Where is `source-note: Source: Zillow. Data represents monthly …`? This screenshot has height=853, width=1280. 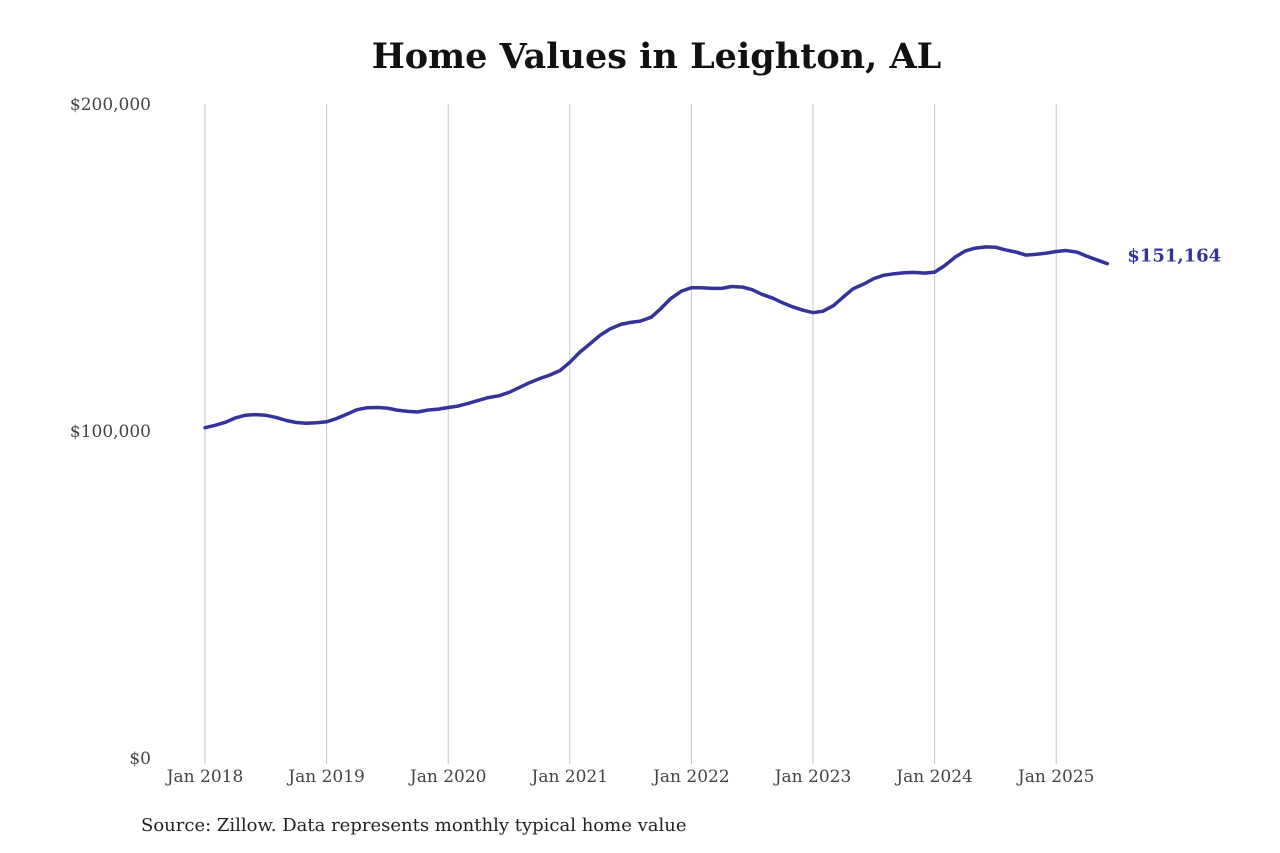 source-note: Source: Zillow. Data represents monthly … is located at coordinates (414, 825).